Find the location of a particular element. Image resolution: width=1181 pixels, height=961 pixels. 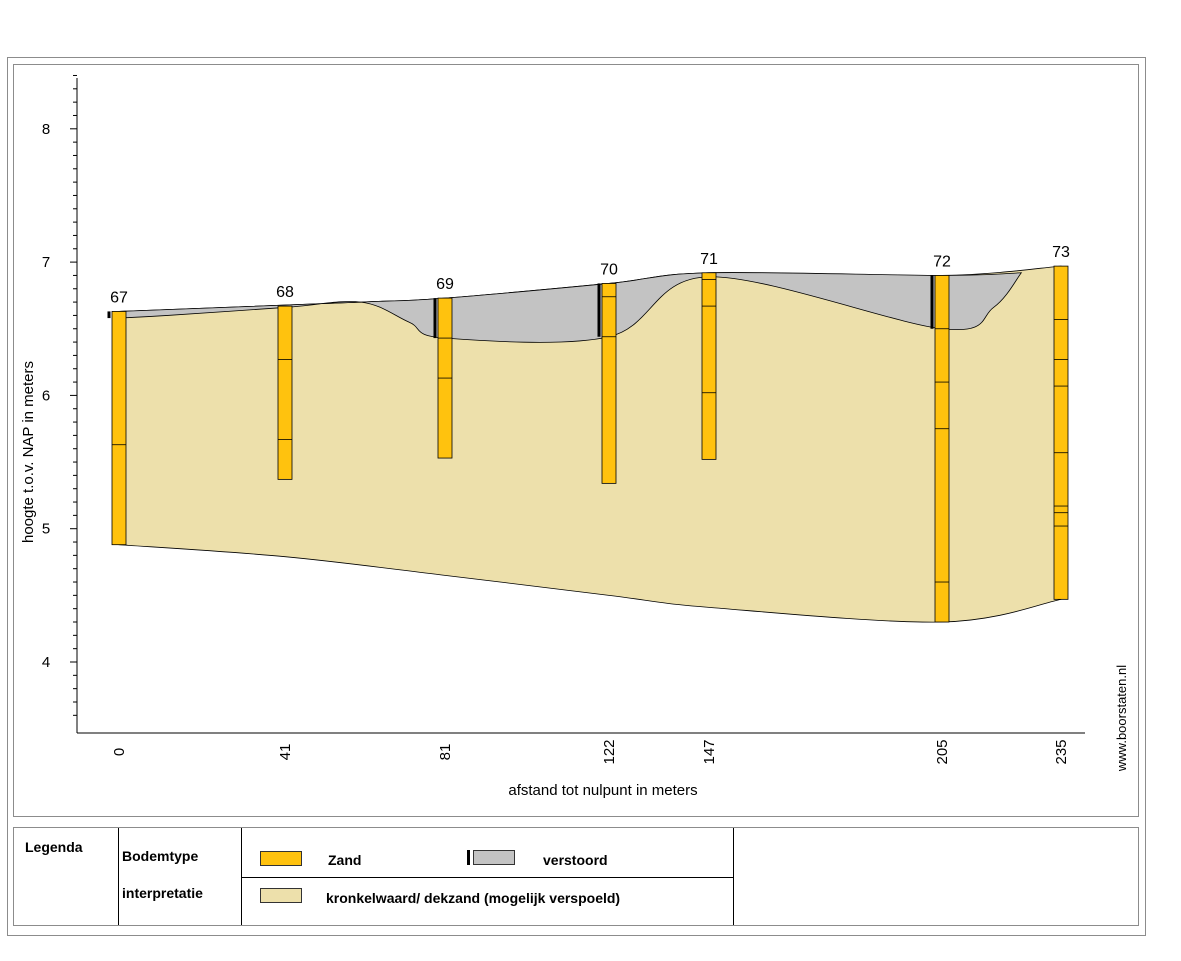

boring-number: 71 is located at coordinates (709, 259).